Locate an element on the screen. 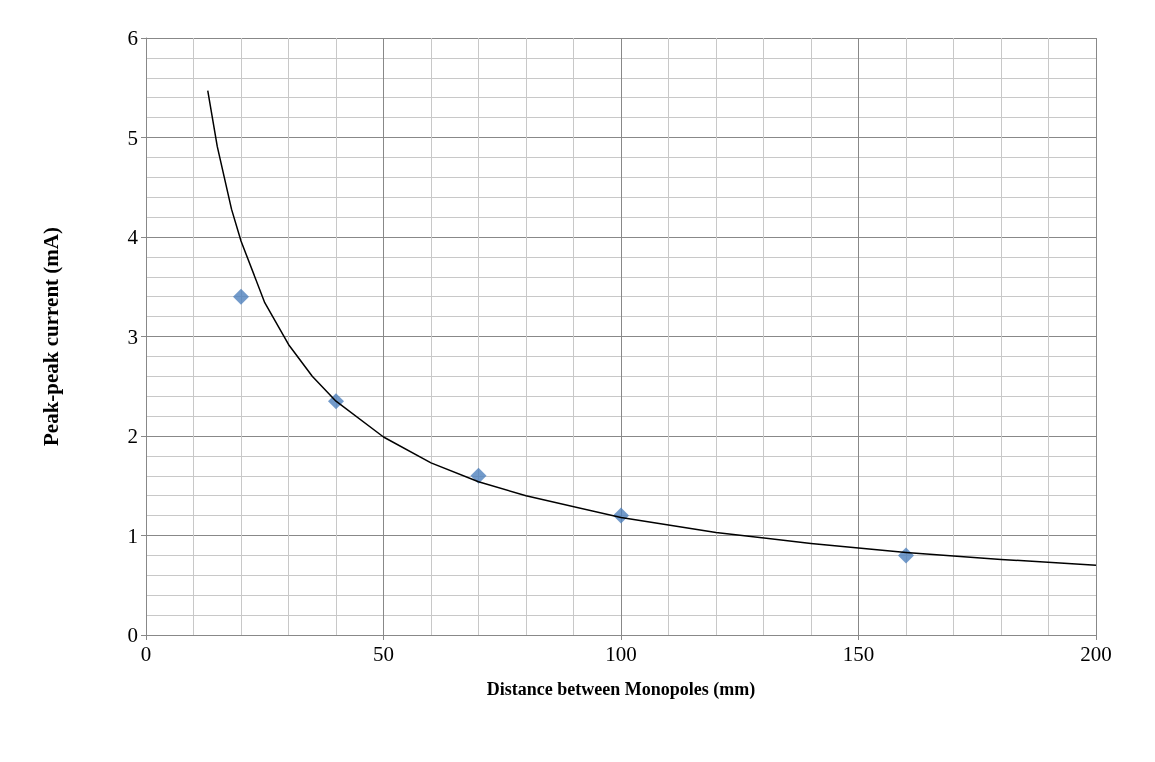  y-tick-label: 1 is located at coordinates (132, 535).